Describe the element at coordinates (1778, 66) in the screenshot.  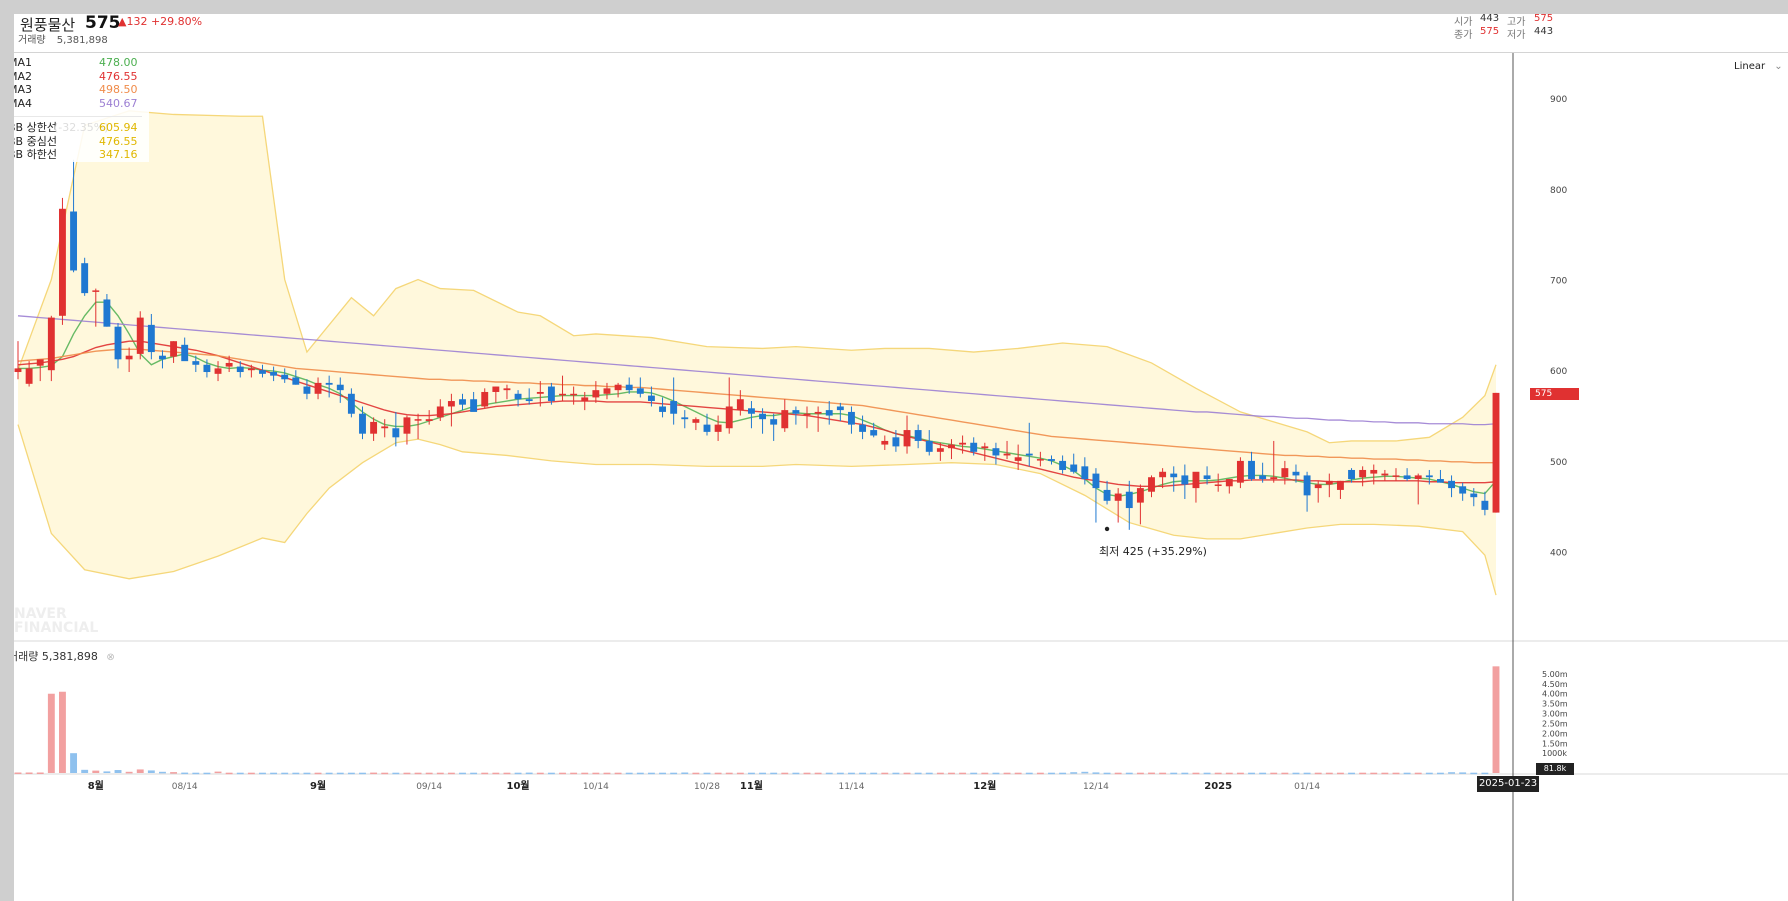
I see `chevron-down-icon: ⌄` at that location.